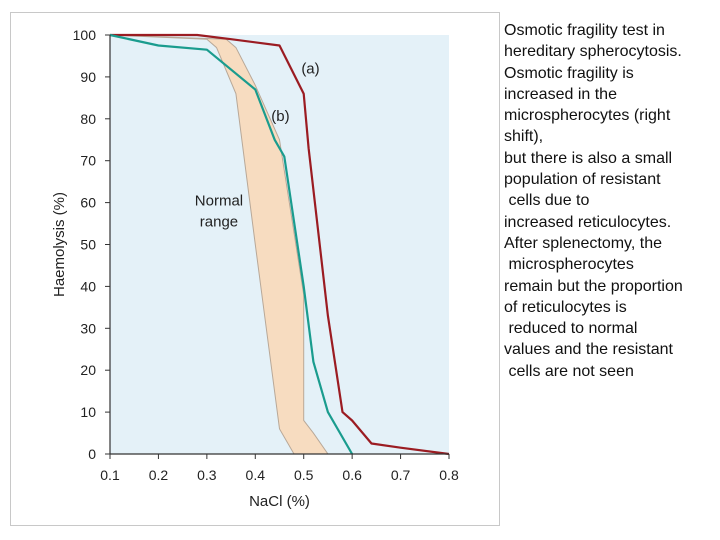 The image size is (720, 540). I want to click on series-label-a: (a), so click(310, 69).